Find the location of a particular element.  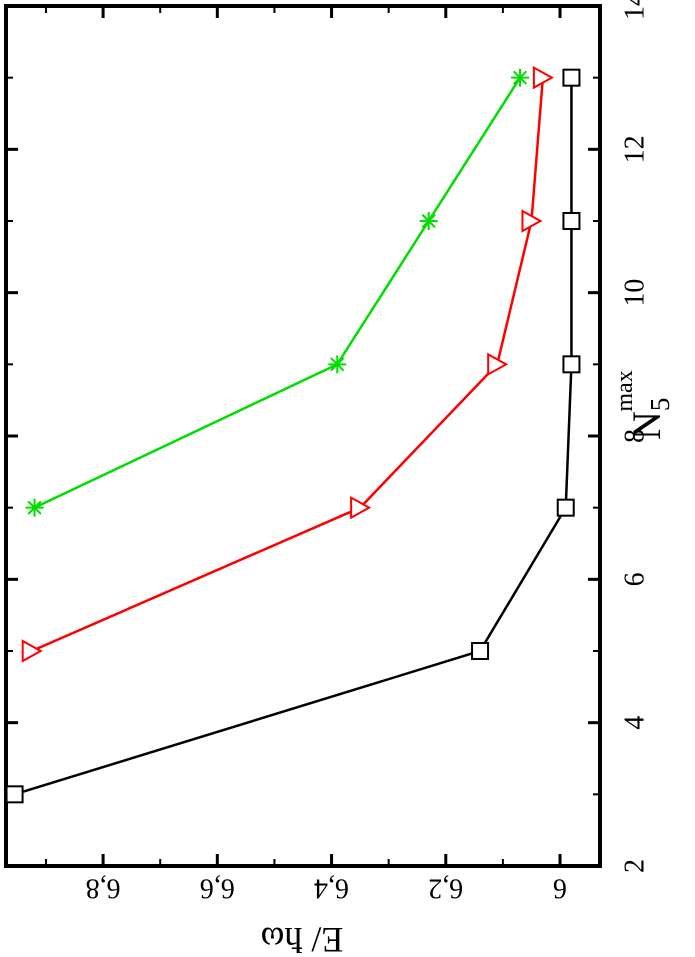

x-tick-label: 10 is located at coordinates (635, 293).